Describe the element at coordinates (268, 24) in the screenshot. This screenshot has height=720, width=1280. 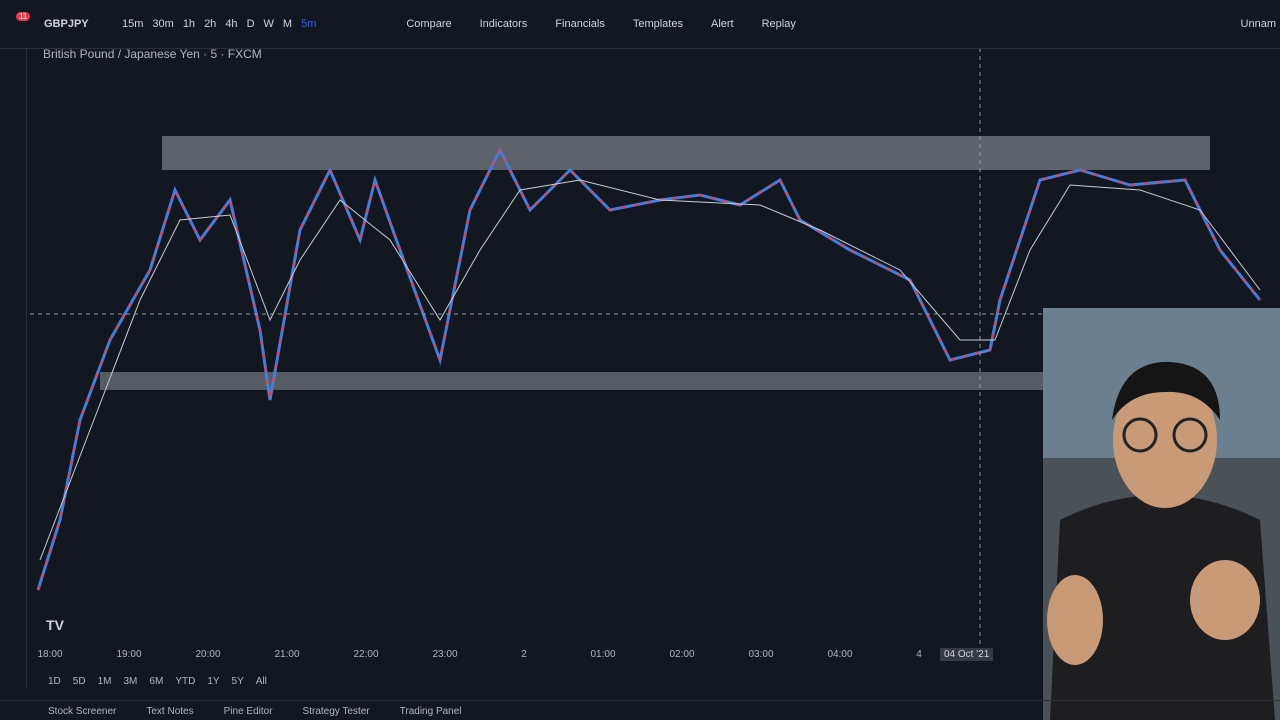
I see `interval: W` at that location.